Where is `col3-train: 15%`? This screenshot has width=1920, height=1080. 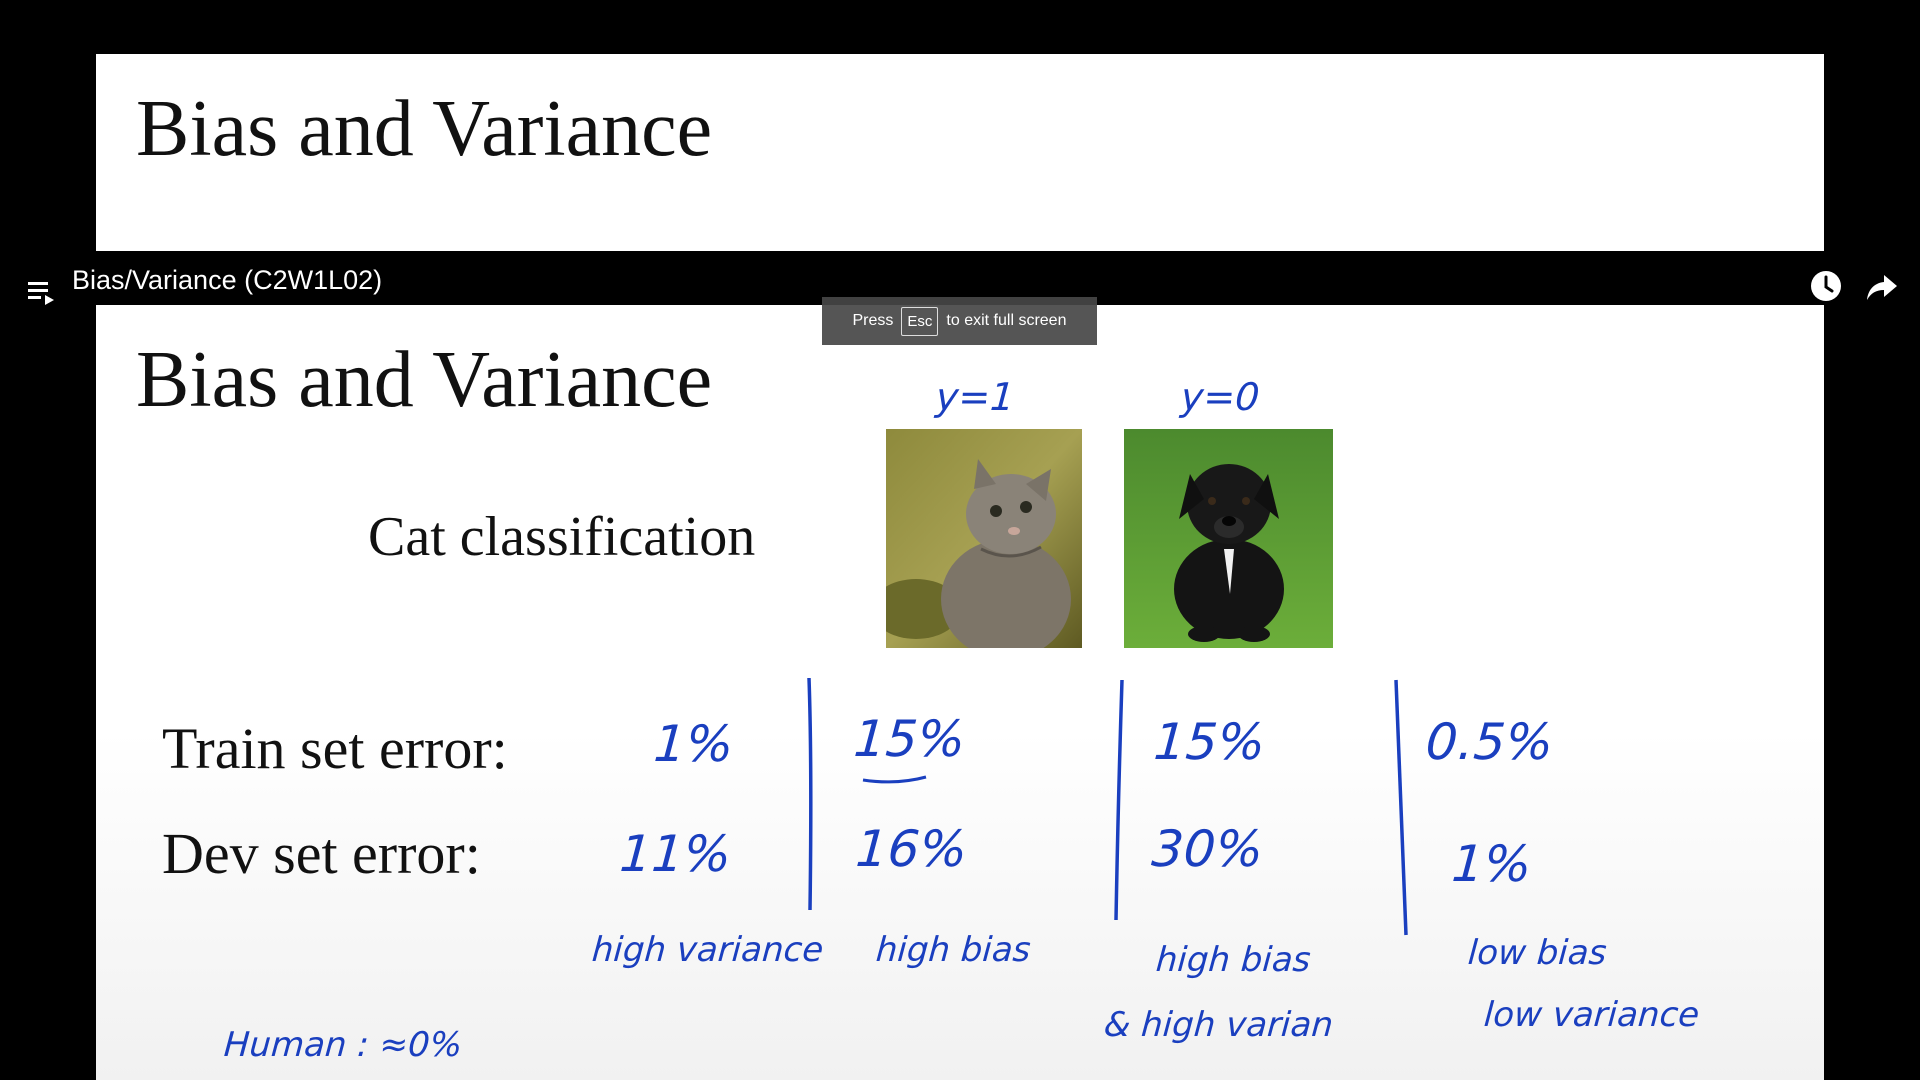
col3-train: 15% is located at coordinates (1209, 742).